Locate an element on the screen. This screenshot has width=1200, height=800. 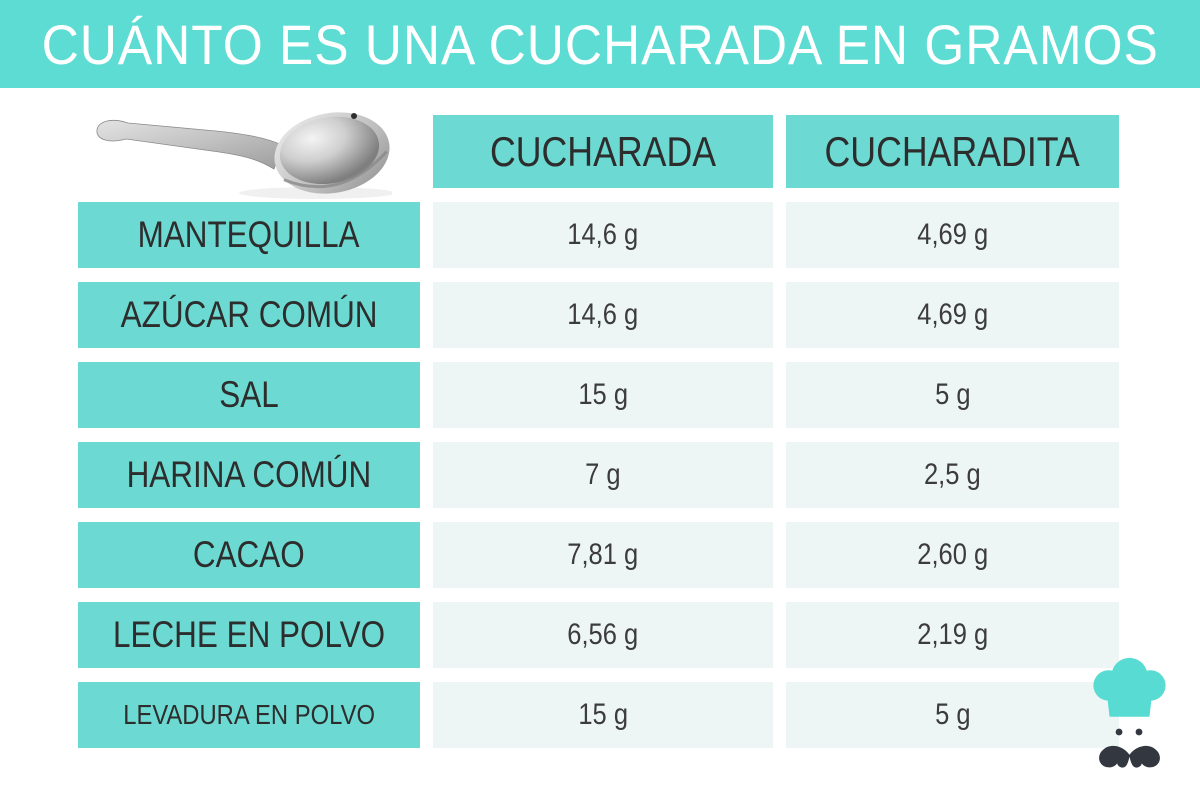
ingredient-label: AZÚCAR COMÚN is located at coordinates (249, 314).